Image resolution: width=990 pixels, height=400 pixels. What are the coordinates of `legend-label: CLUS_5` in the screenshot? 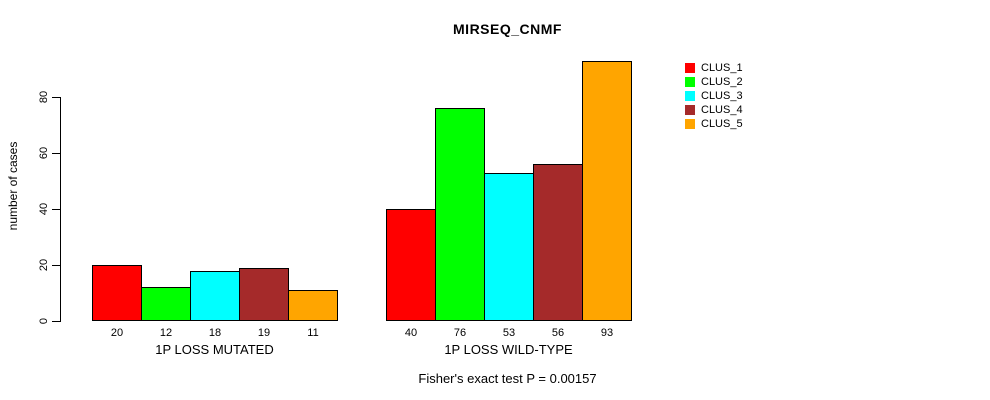 It's located at (722, 124).